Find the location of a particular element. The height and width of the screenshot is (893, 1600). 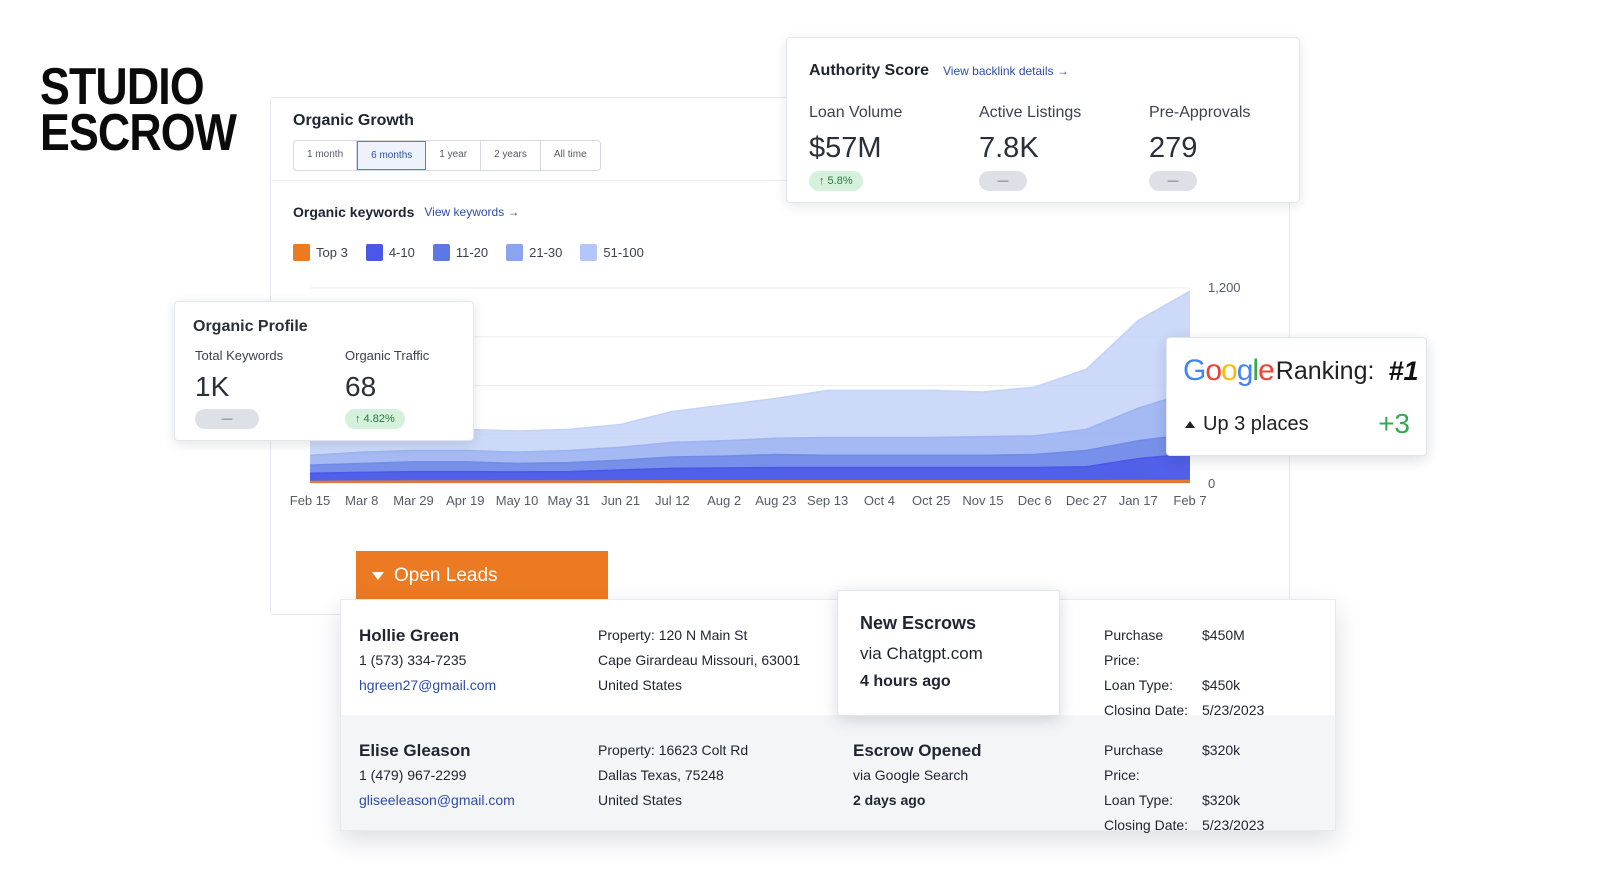

lead-phone: 1 (573) 334-7235 is located at coordinates (413, 660).